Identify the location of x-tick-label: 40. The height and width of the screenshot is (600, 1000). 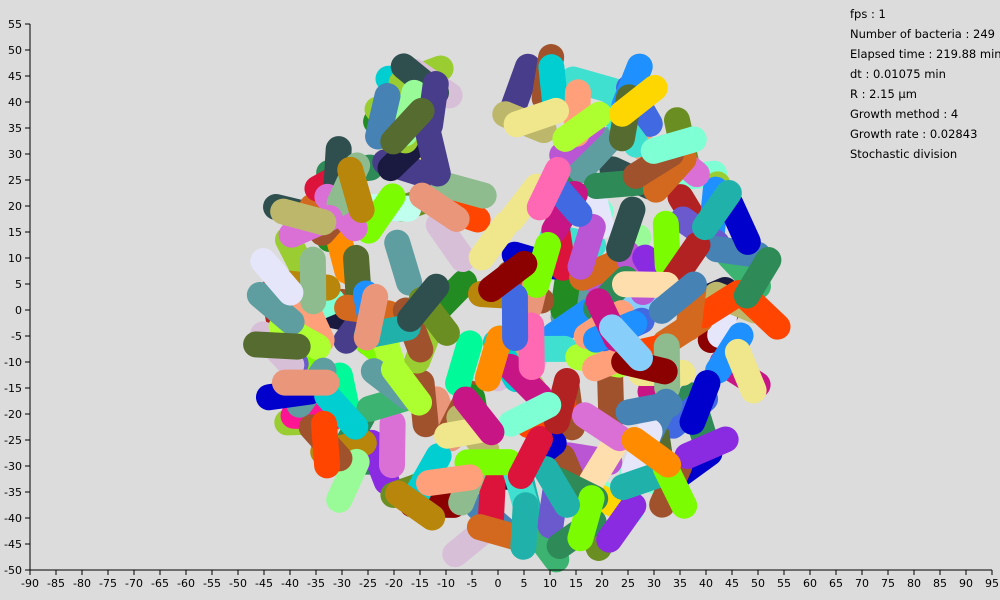
(706, 583).